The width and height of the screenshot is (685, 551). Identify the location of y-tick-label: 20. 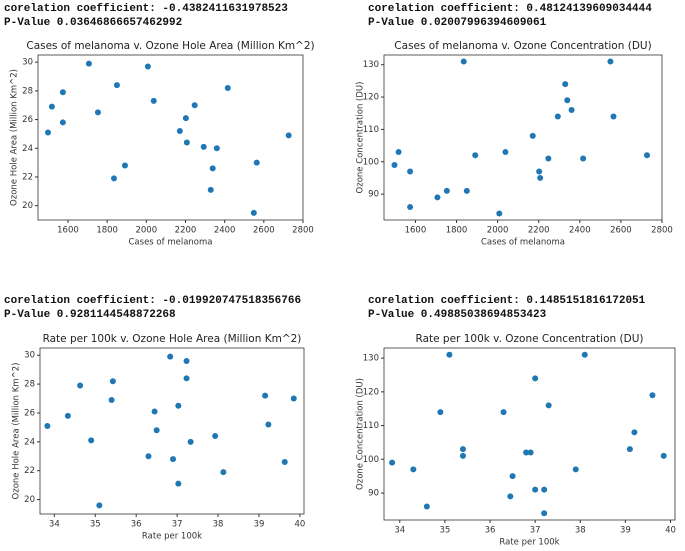
(27, 206).